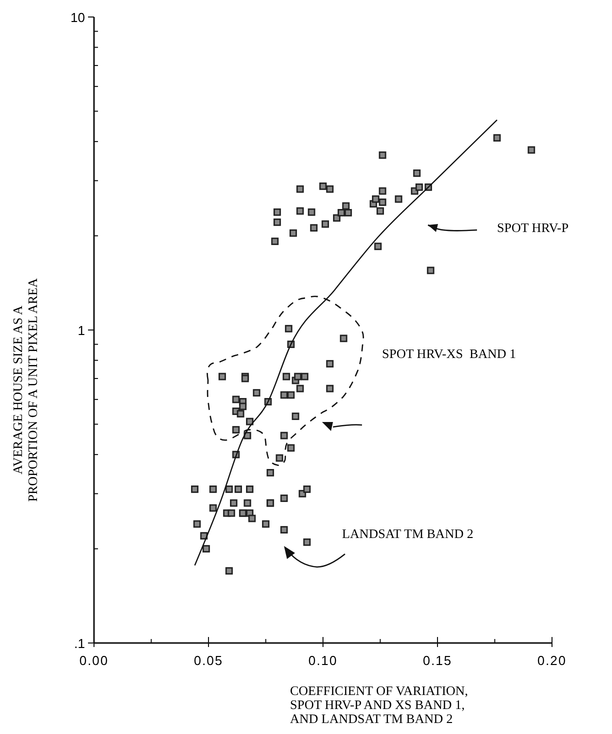 The height and width of the screenshot is (734, 612). I want to click on annotation: SPOT HRV-P, so click(533, 227).